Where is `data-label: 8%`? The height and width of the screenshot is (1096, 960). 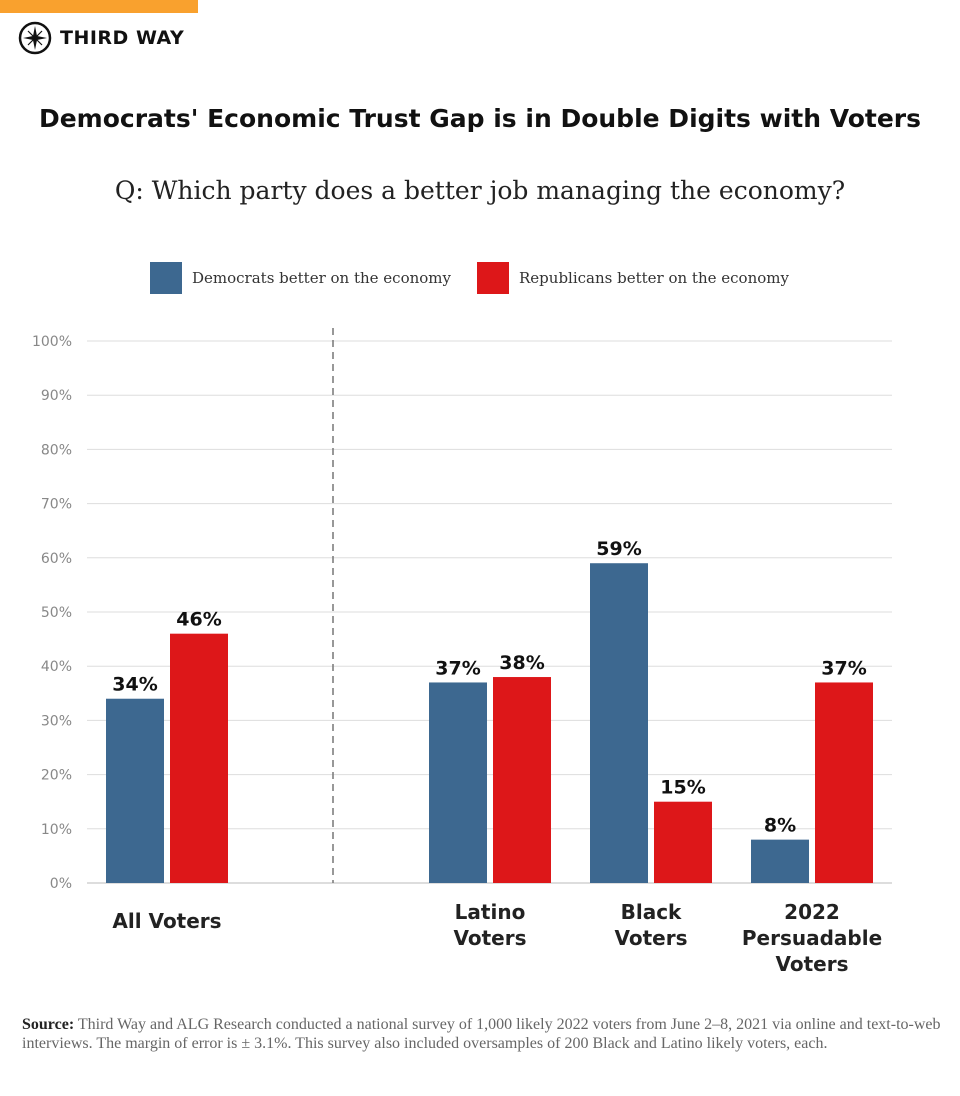
data-label: 8% is located at coordinates (780, 826).